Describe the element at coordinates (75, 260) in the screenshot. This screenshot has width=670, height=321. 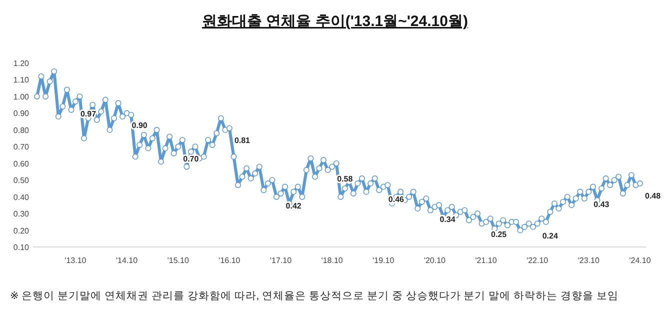
I see `x-tick-label: '13.10` at that location.